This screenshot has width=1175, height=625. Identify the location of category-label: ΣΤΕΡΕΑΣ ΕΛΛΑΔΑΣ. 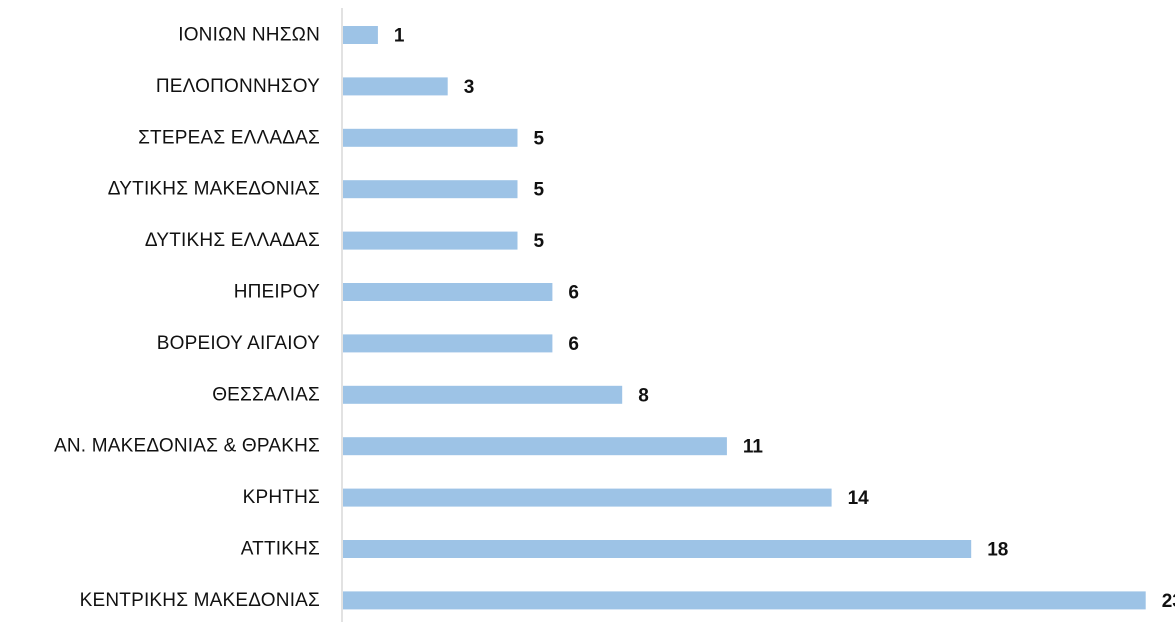
(229, 137).